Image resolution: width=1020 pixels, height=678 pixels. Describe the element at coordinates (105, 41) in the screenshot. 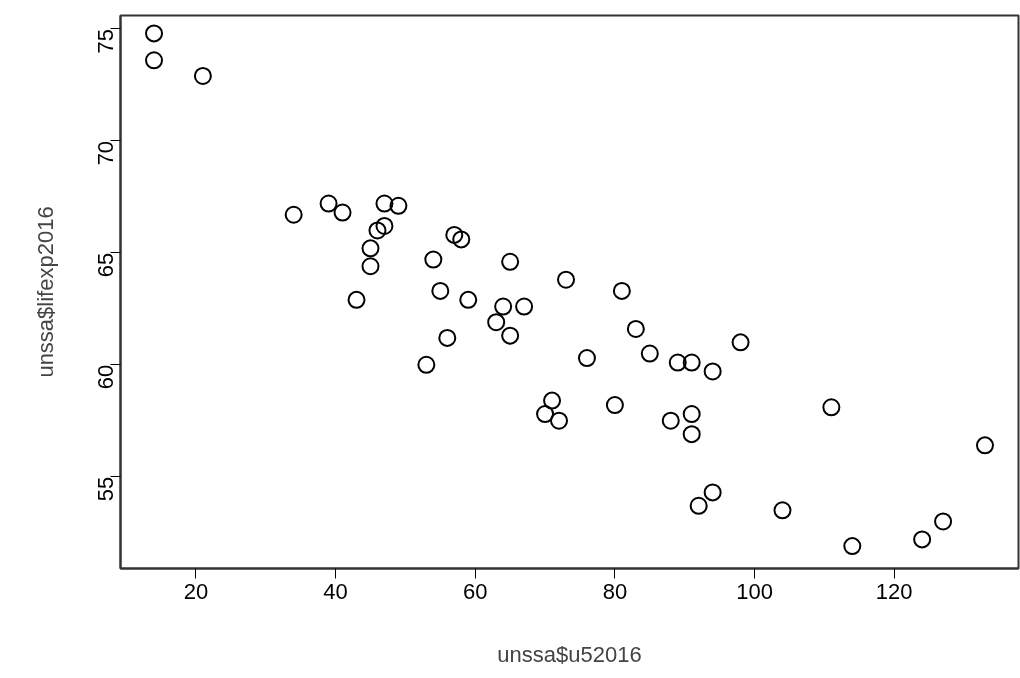

I see `y-tick-label: 75` at that location.